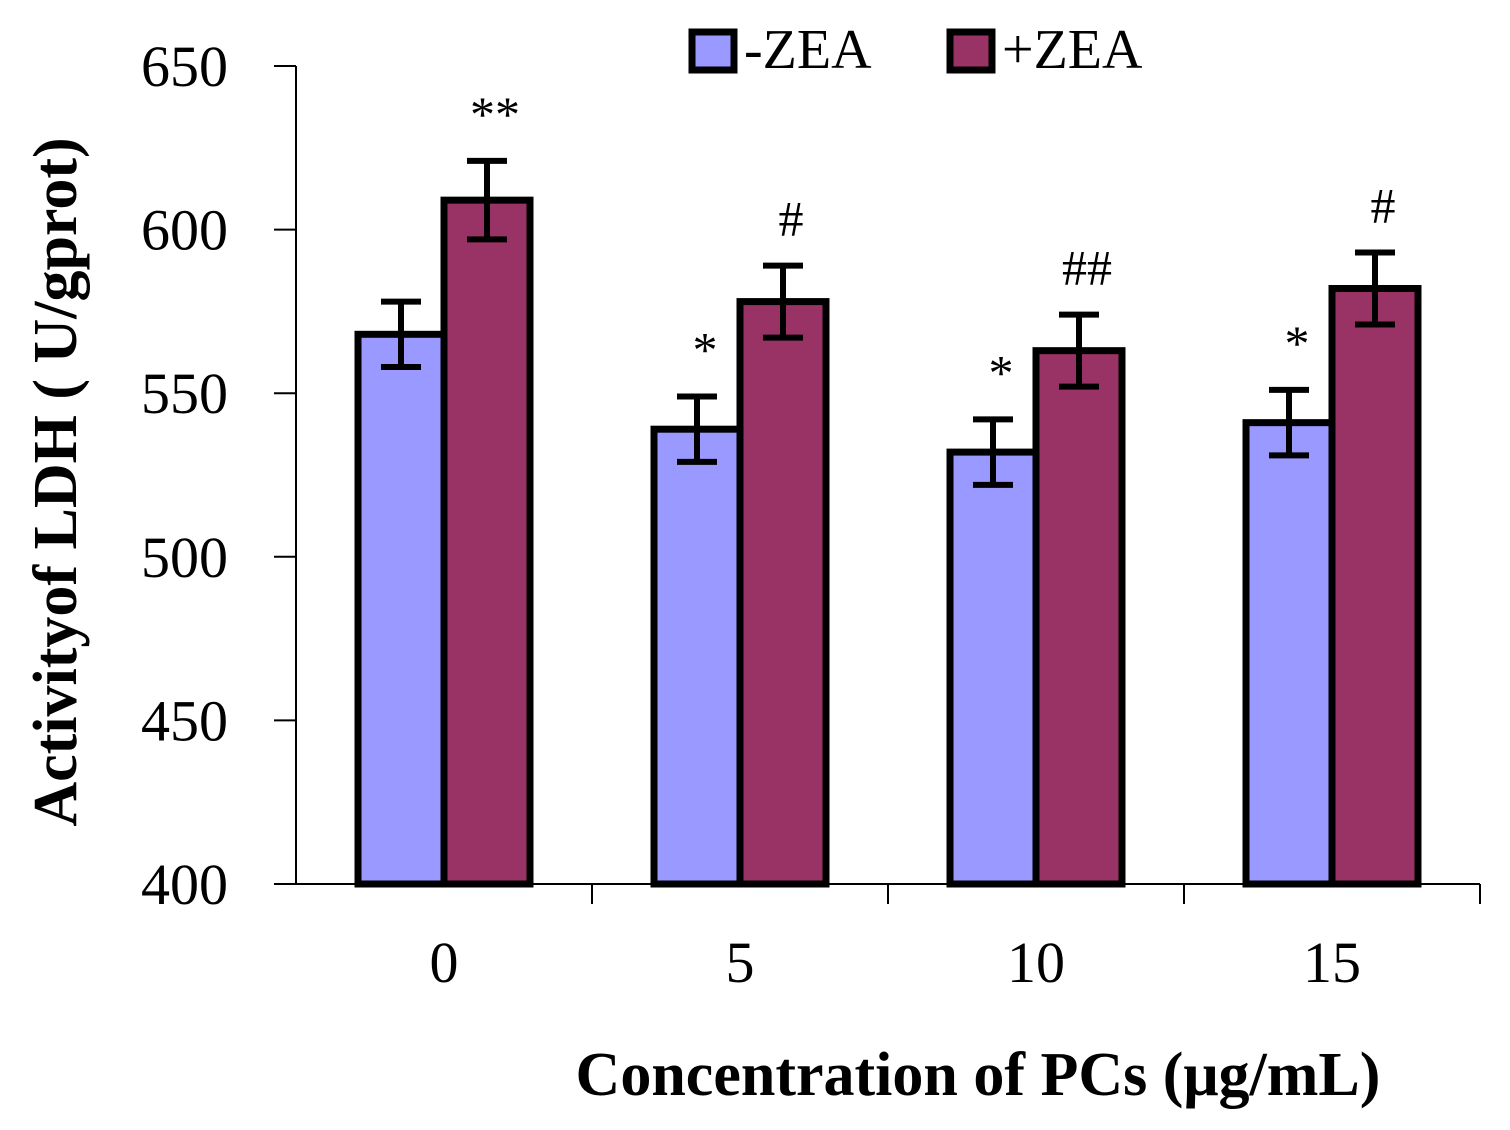 Image resolution: width=1510 pixels, height=1130 pixels. I want to click on significance-label: ##, so click(1087, 268).